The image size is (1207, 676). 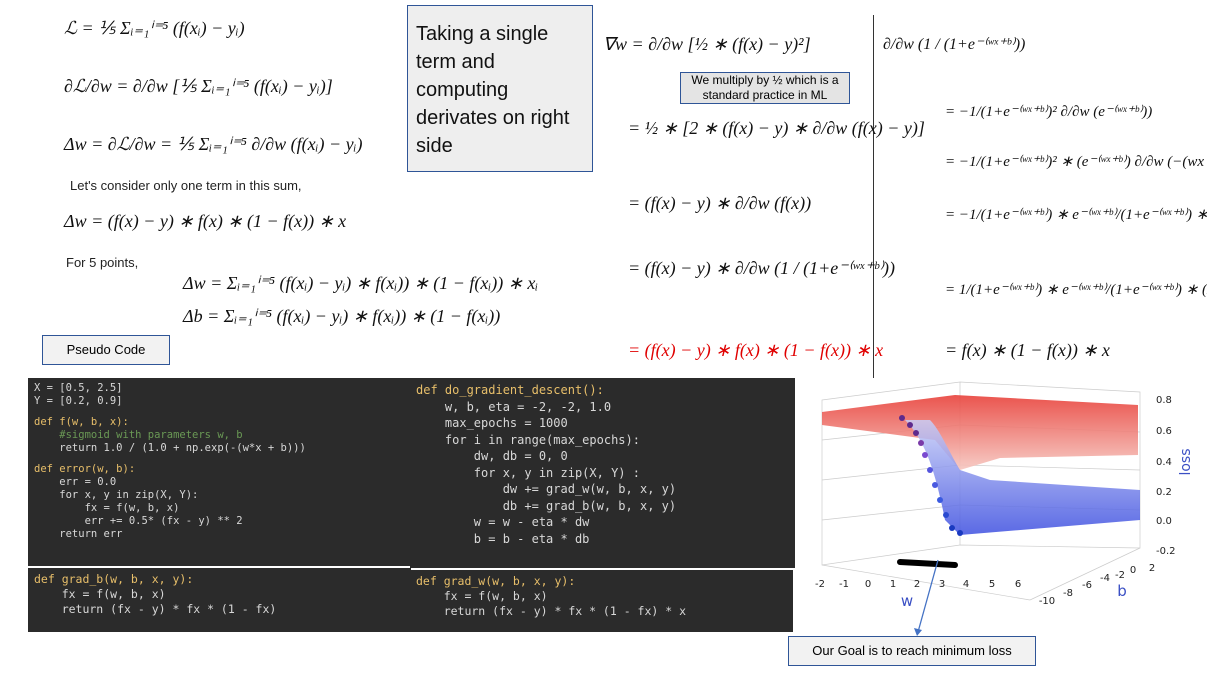 I want to click on code-line: w = w - eta * dw, so click(x=503, y=522).